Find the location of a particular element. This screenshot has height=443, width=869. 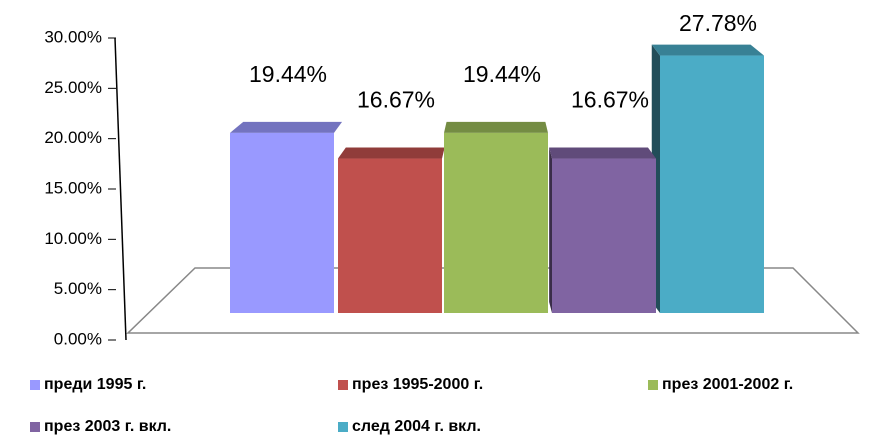

legend-label: през 2003 г. вкл. is located at coordinates (107, 426).